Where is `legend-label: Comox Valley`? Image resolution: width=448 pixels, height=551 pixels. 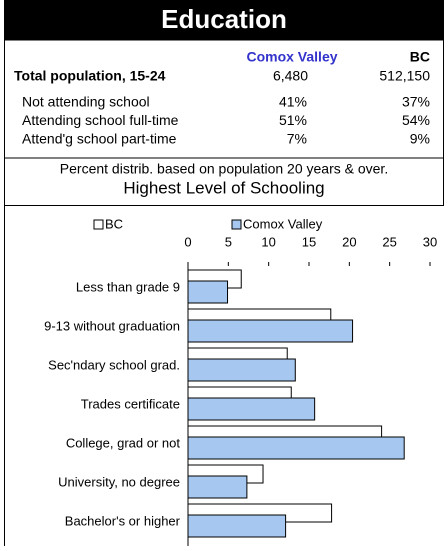 legend-label: Comox Valley is located at coordinates (283, 223).